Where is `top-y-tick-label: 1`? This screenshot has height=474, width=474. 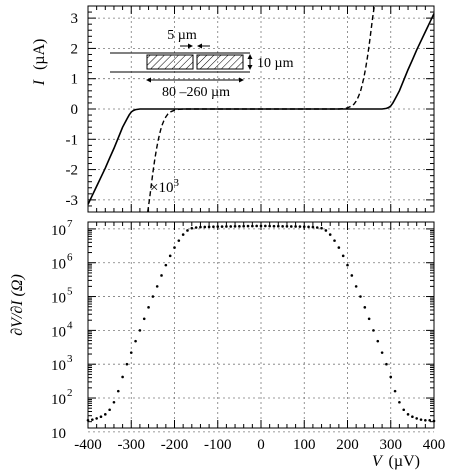 top-y-tick-label: 1 is located at coordinates (75, 80).